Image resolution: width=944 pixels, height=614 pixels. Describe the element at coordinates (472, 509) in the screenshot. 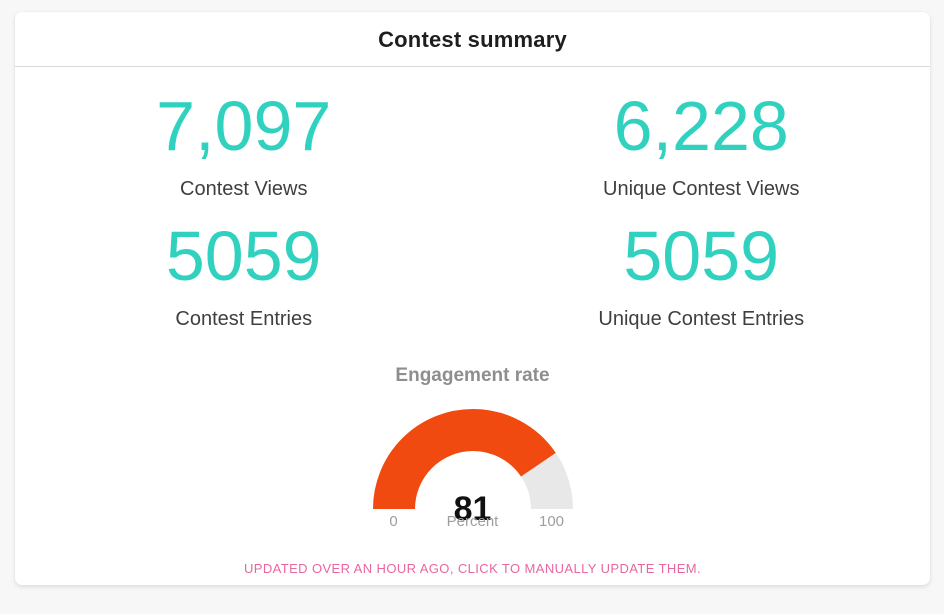

I see `gauge-value: 81` at that location.